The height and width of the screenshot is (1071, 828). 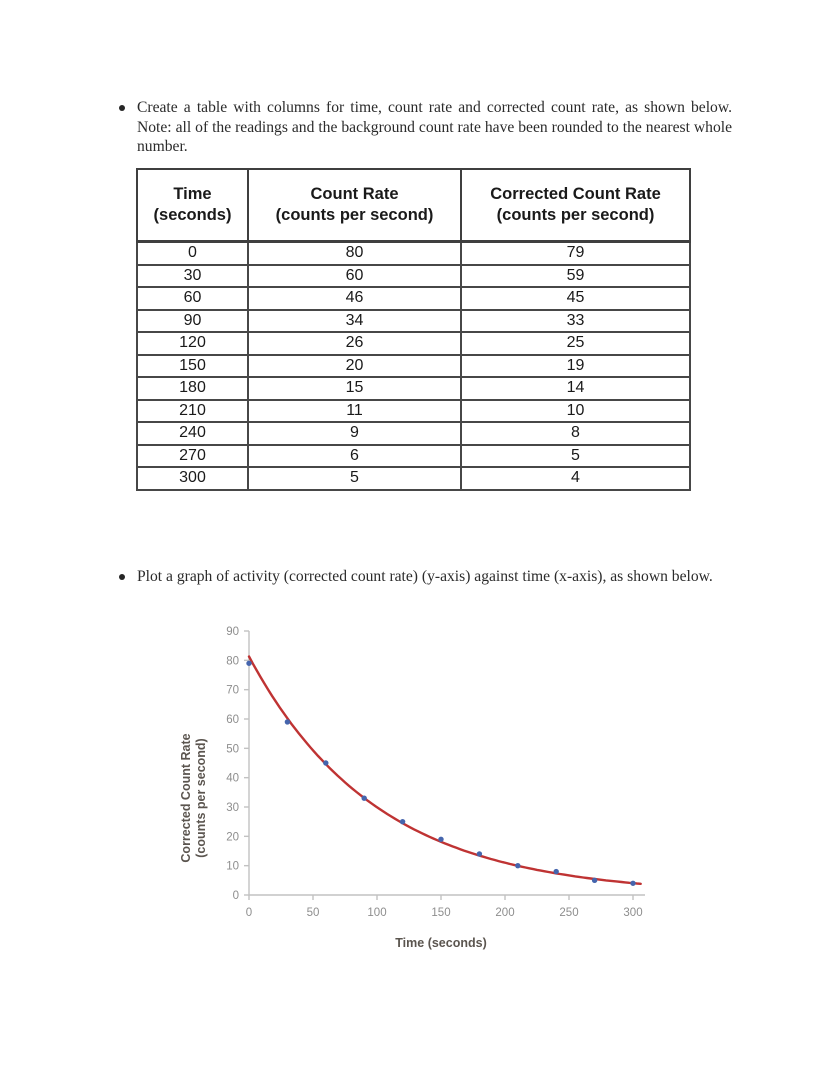 I want to click on table-row: 300 5 4, so click(x=413, y=478).